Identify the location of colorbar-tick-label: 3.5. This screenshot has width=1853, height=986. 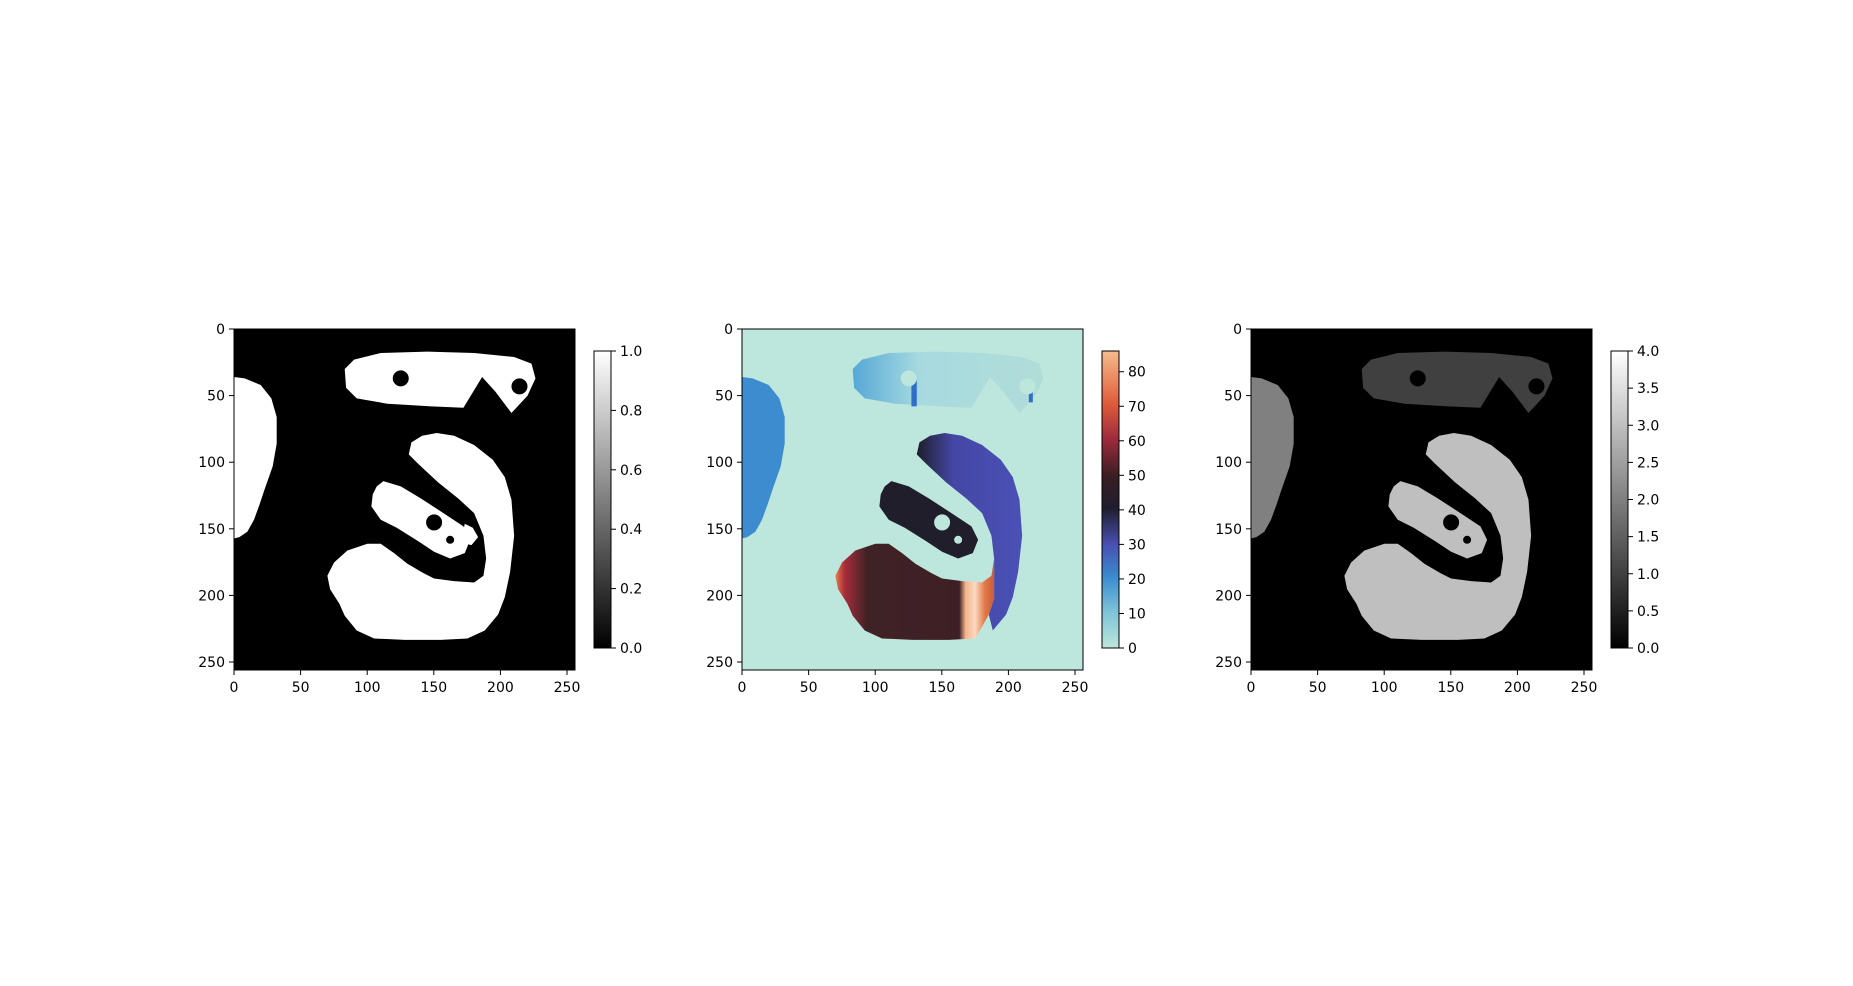
(1648, 389).